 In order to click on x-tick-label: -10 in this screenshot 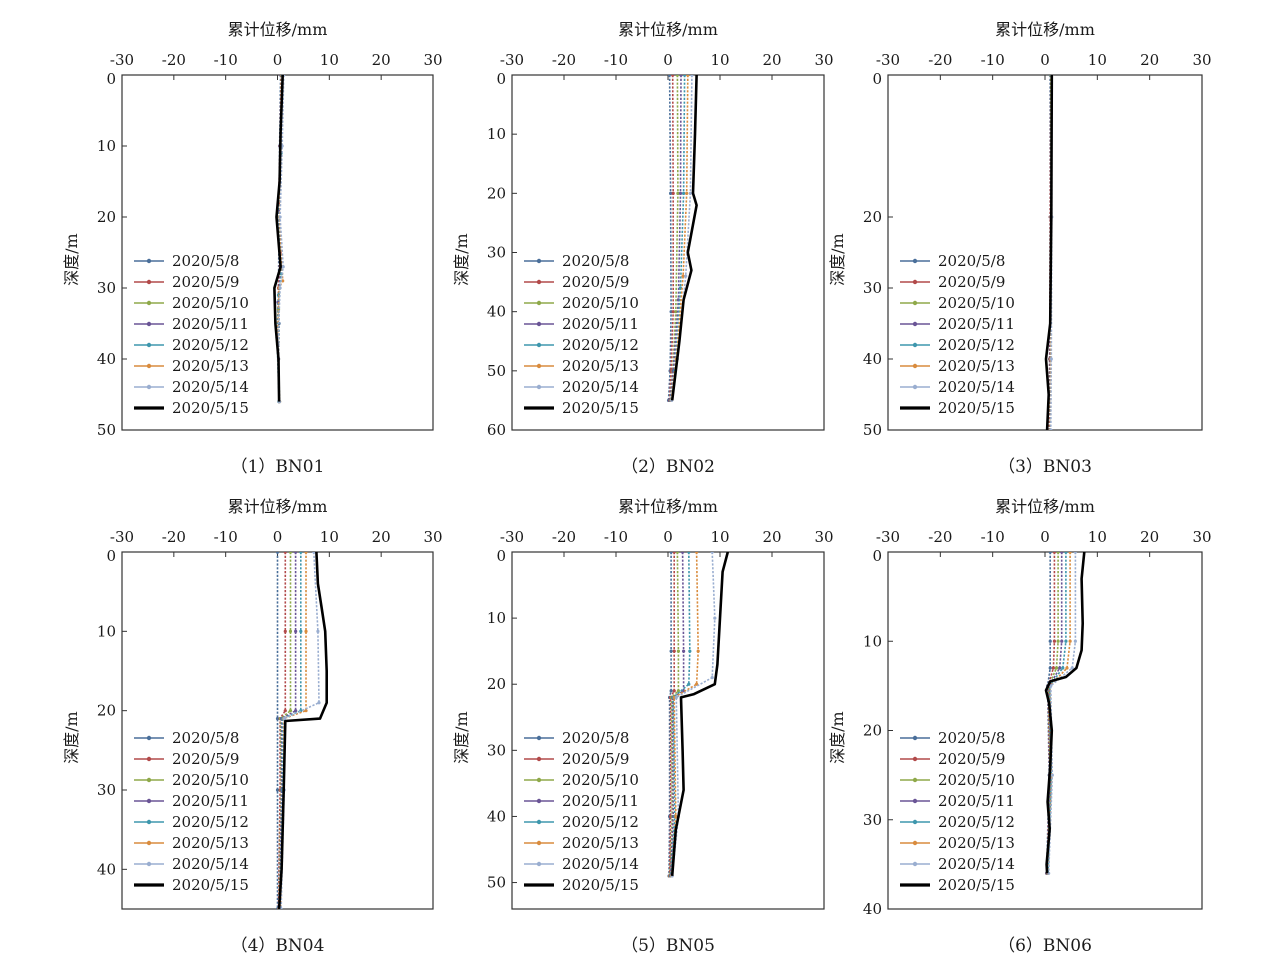, I will do `click(993, 537)`.